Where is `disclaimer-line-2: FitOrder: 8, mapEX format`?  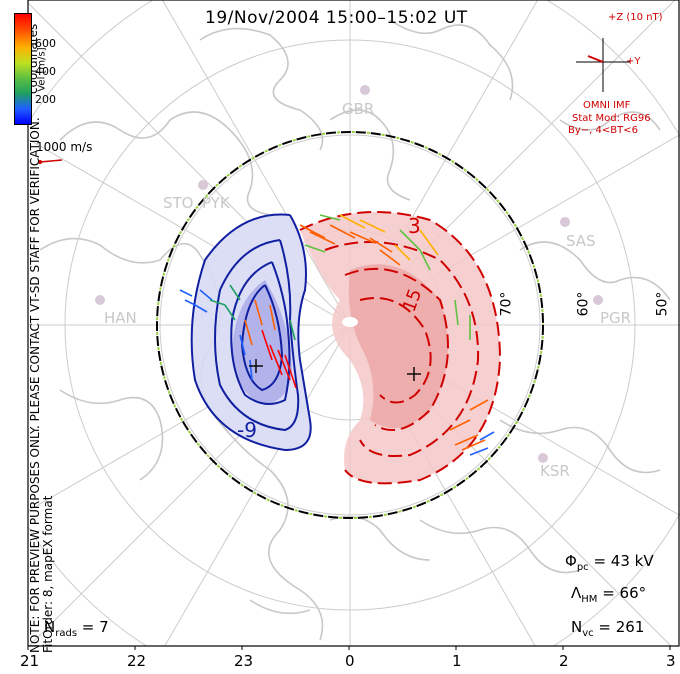
disclaimer-line-2: FitOrder: 8, mapEX format is located at coordinates (48, 574).